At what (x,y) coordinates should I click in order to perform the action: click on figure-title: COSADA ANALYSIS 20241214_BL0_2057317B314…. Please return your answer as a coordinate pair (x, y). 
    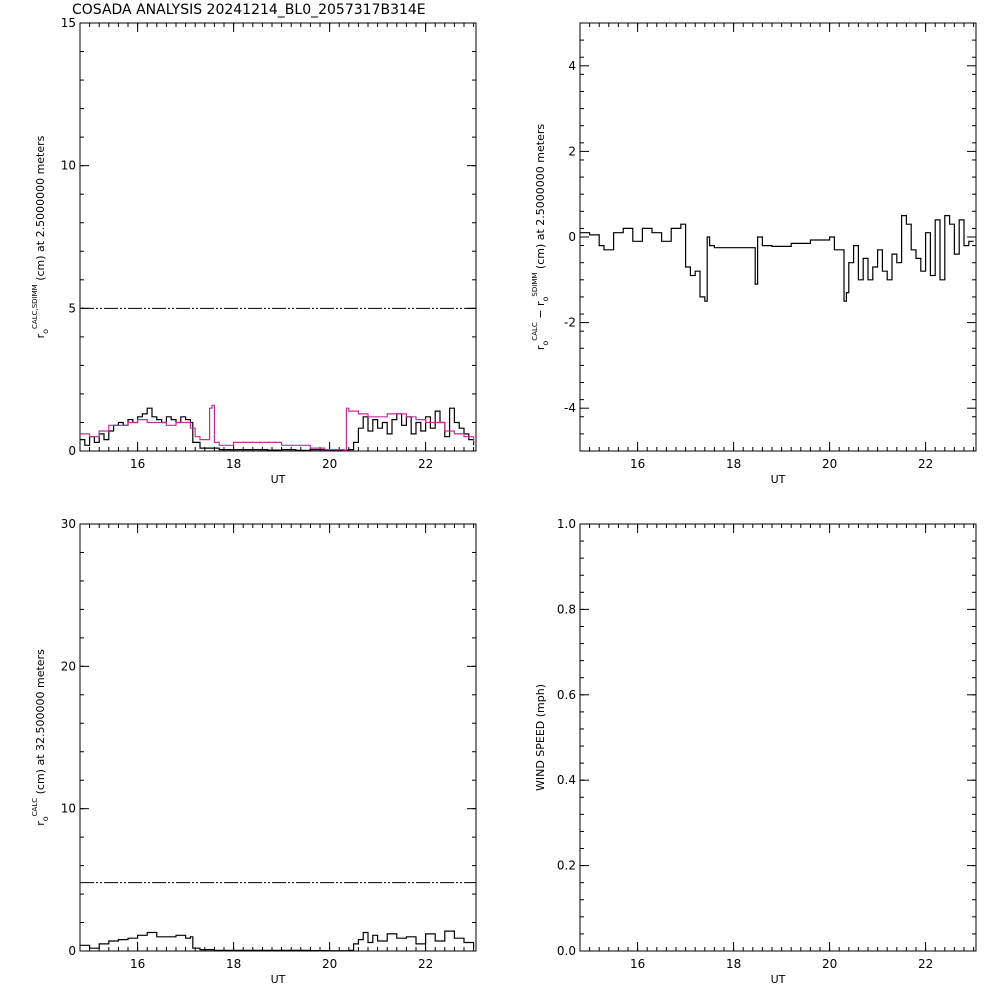
    Looking at the image, I should click on (249, 10).